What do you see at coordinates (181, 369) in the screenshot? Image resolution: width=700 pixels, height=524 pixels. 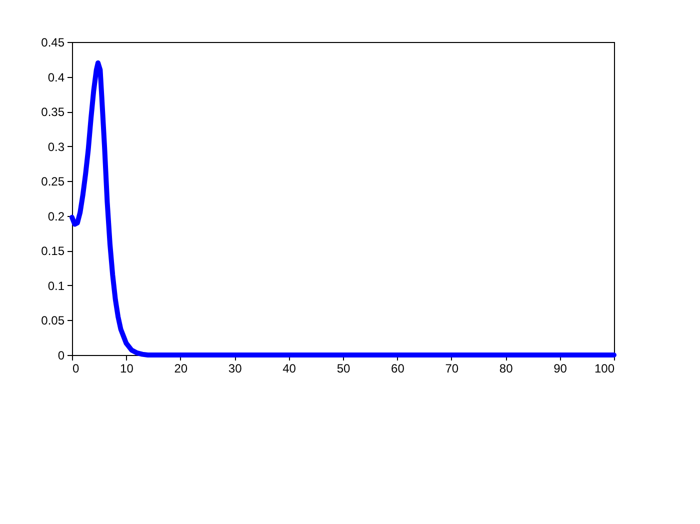 I see `x-tick-label: 20` at bounding box center [181, 369].